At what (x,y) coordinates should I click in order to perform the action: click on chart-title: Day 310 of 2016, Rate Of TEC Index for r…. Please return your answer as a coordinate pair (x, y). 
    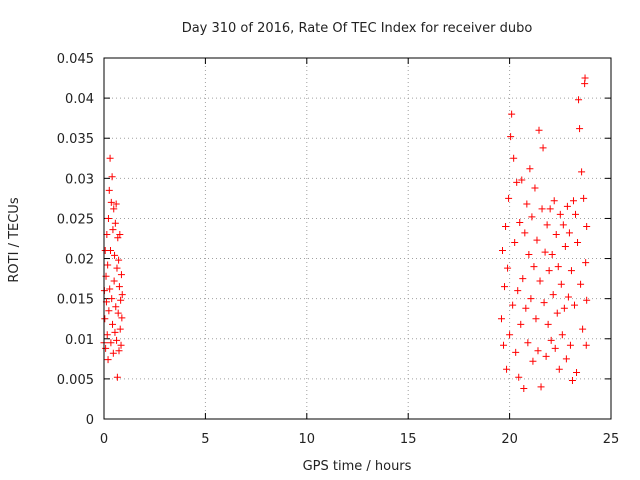
    Looking at the image, I should click on (357, 28).